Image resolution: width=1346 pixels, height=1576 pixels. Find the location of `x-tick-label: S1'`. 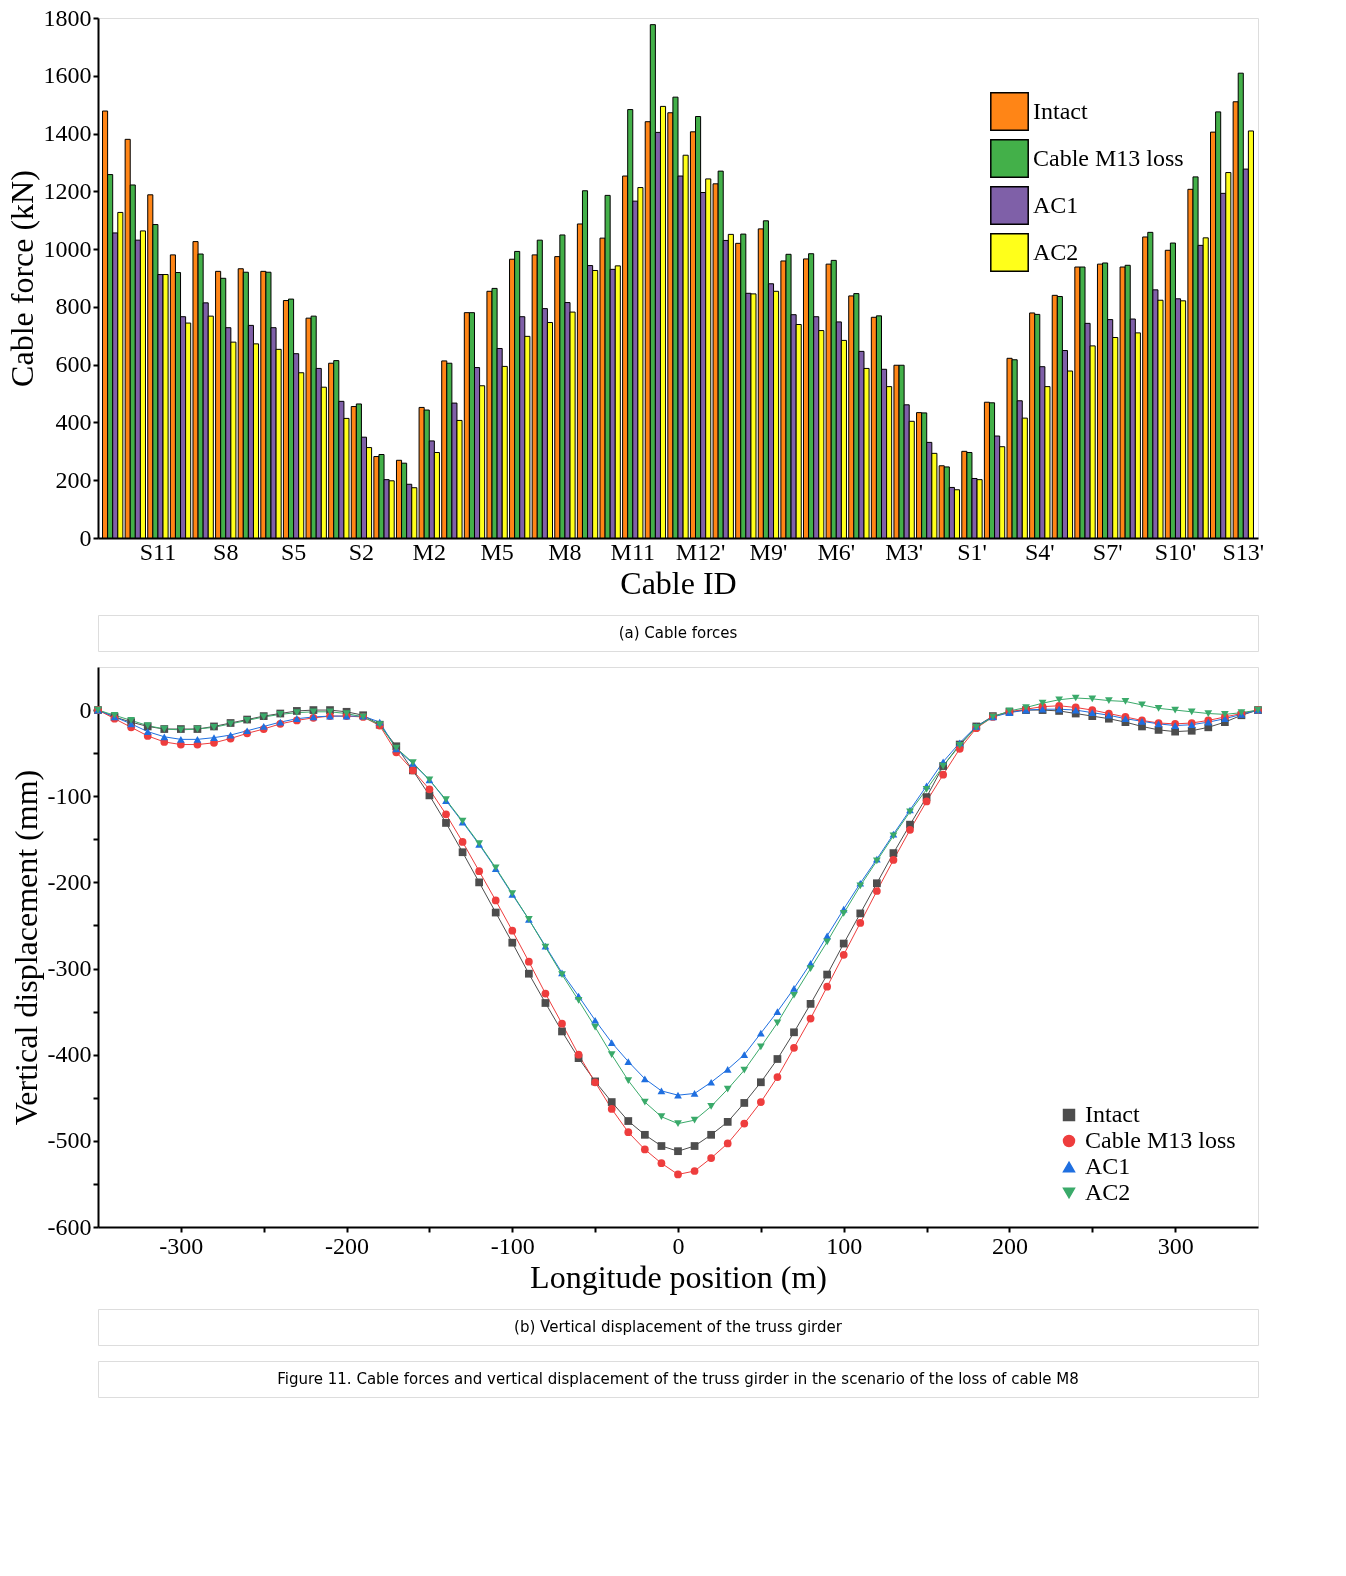

x-tick-label: S1' is located at coordinates (972, 551).